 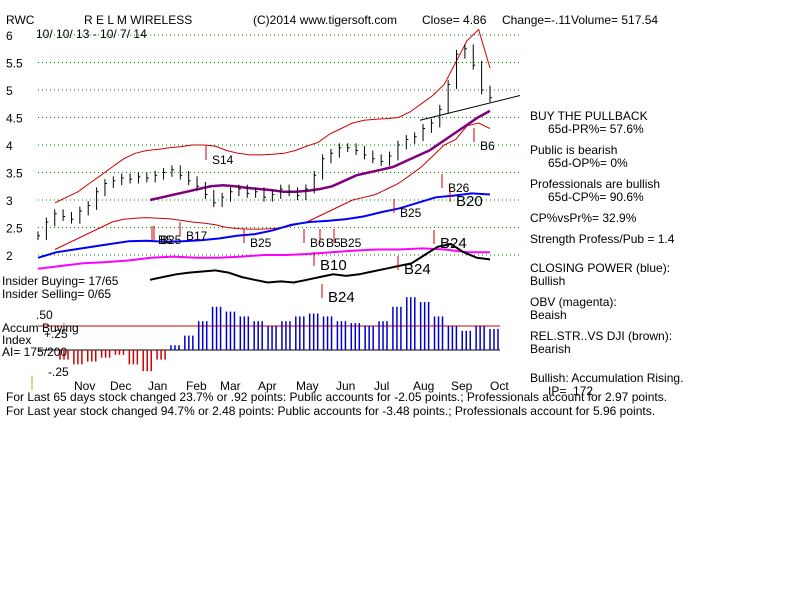 I want to click on signal-label: B10, so click(x=333, y=265).